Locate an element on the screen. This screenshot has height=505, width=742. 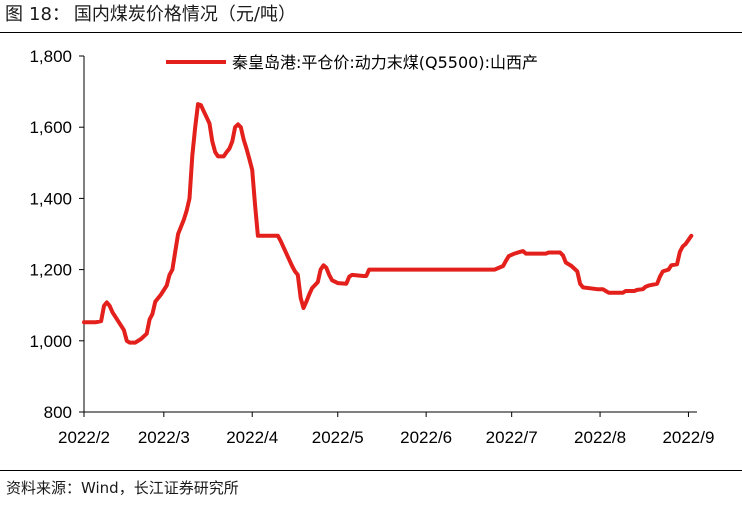
figure-number: 18： is located at coordinates (49, 14).